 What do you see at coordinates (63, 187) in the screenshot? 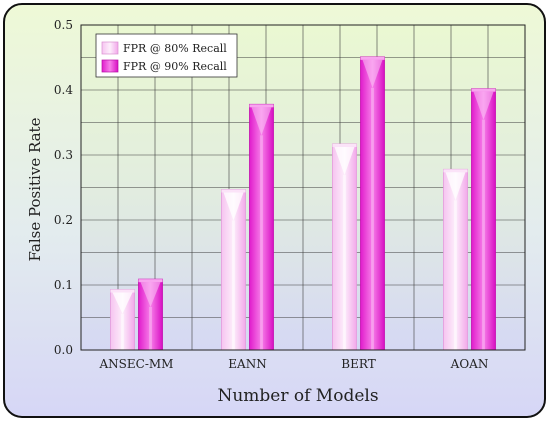
I see `y-axis-ticks: 0.0 0.1 0.2 0.3 0.4 0.5` at bounding box center [63, 187].